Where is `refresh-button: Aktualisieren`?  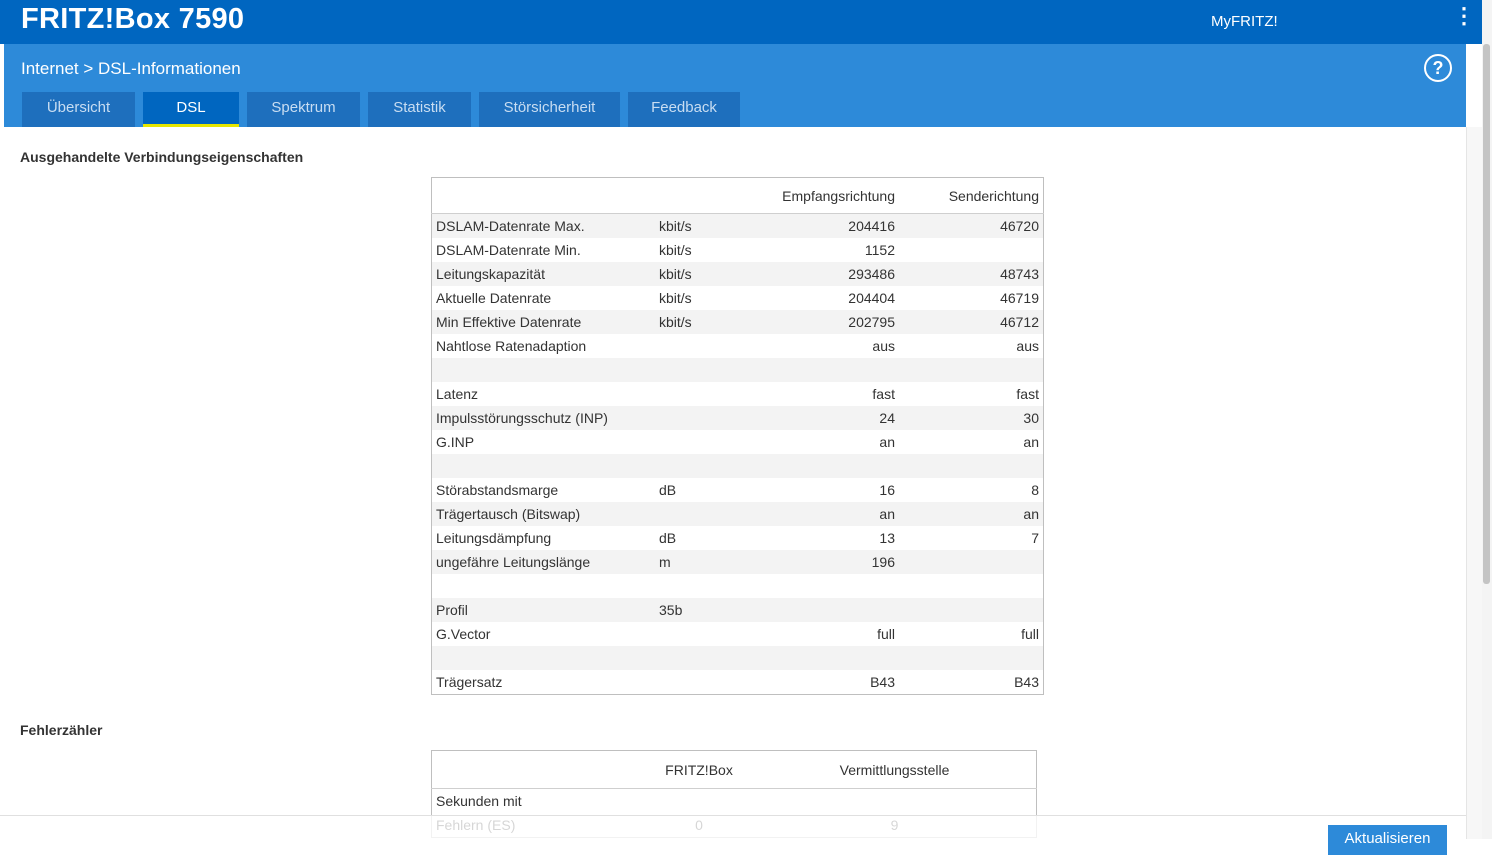
refresh-button: Aktualisieren is located at coordinates (1387, 840).